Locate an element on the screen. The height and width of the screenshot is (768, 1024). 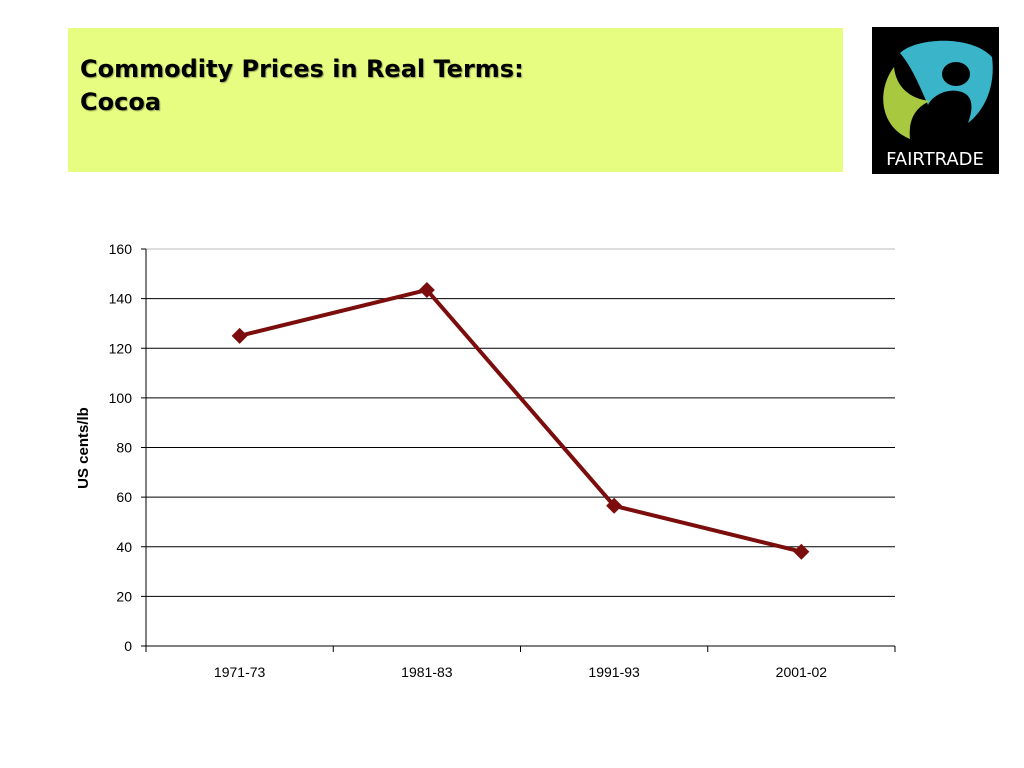
y-tick-labels: 0 20 40 60 80 100 120 140 160 is located at coordinates (121, 447).